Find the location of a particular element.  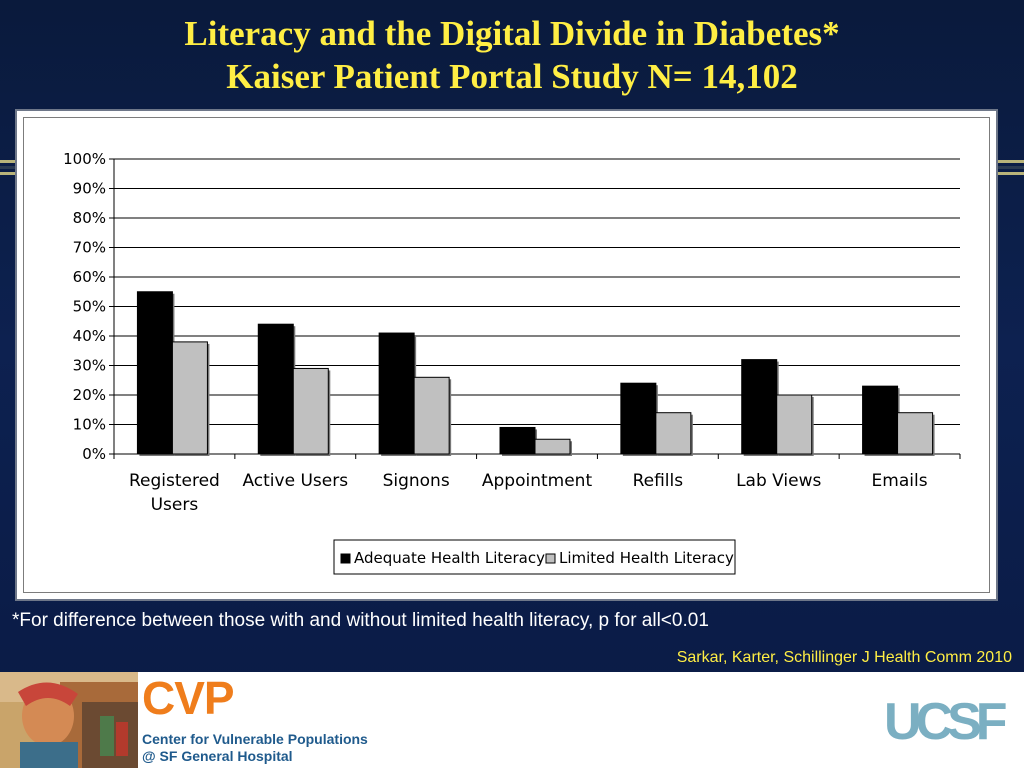

y-tick-label: 60% is located at coordinates (89, 277).